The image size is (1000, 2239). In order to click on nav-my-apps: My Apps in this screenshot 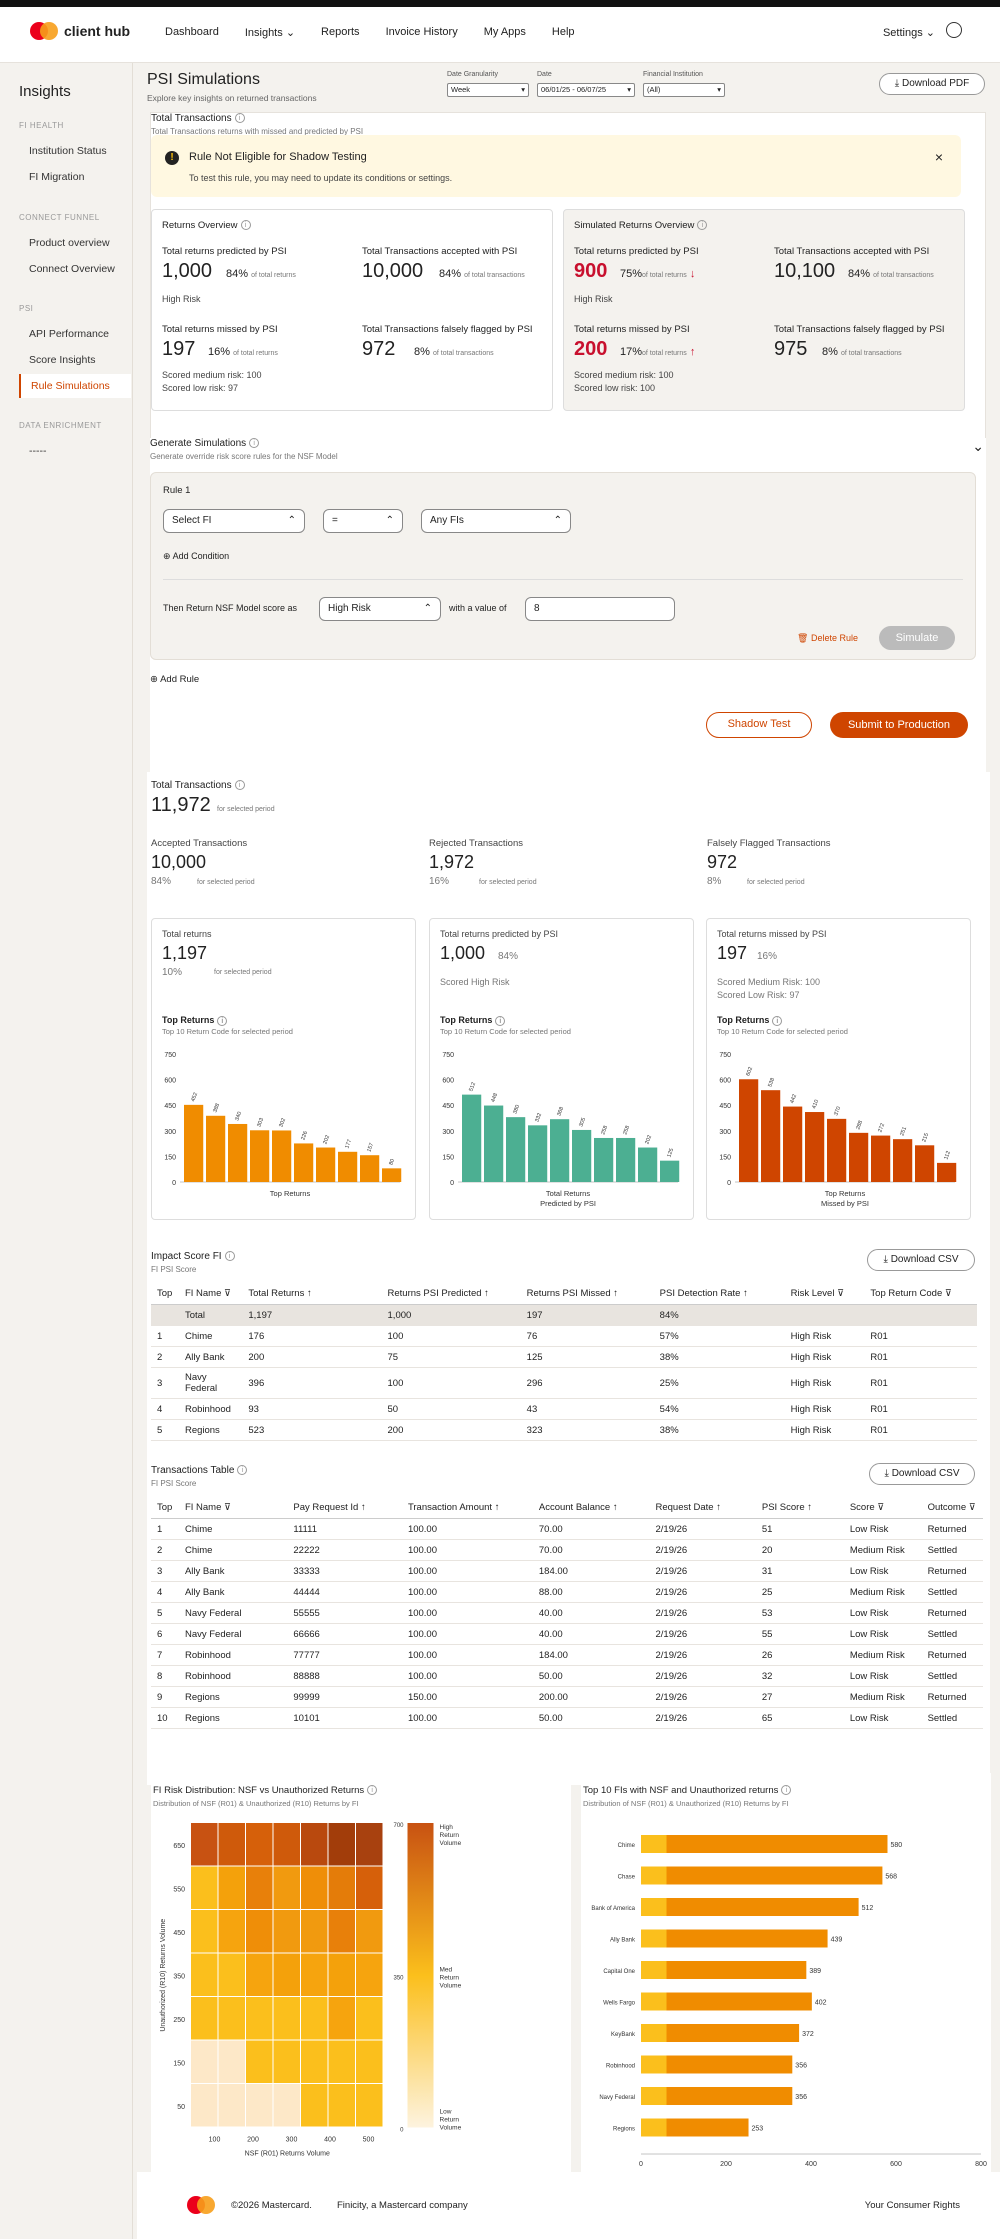, I will do `click(504, 32)`.